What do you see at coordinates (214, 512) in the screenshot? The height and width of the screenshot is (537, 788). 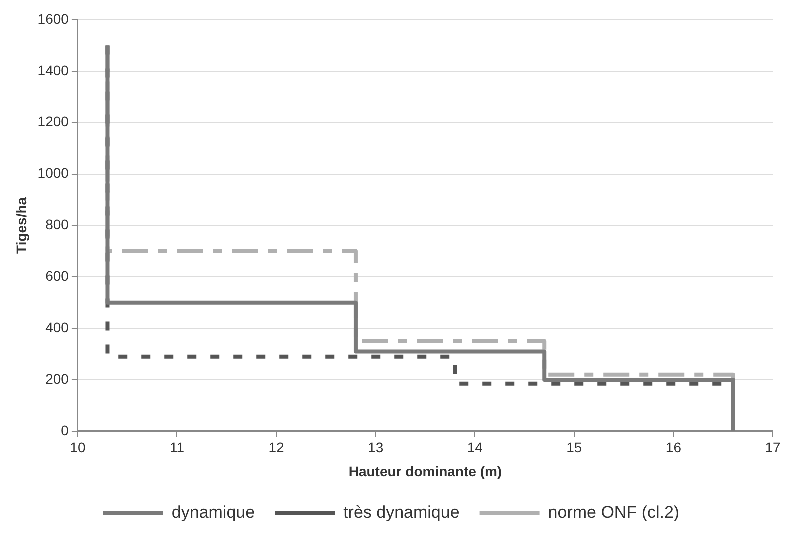 I see `legend-label: dynamique` at bounding box center [214, 512].